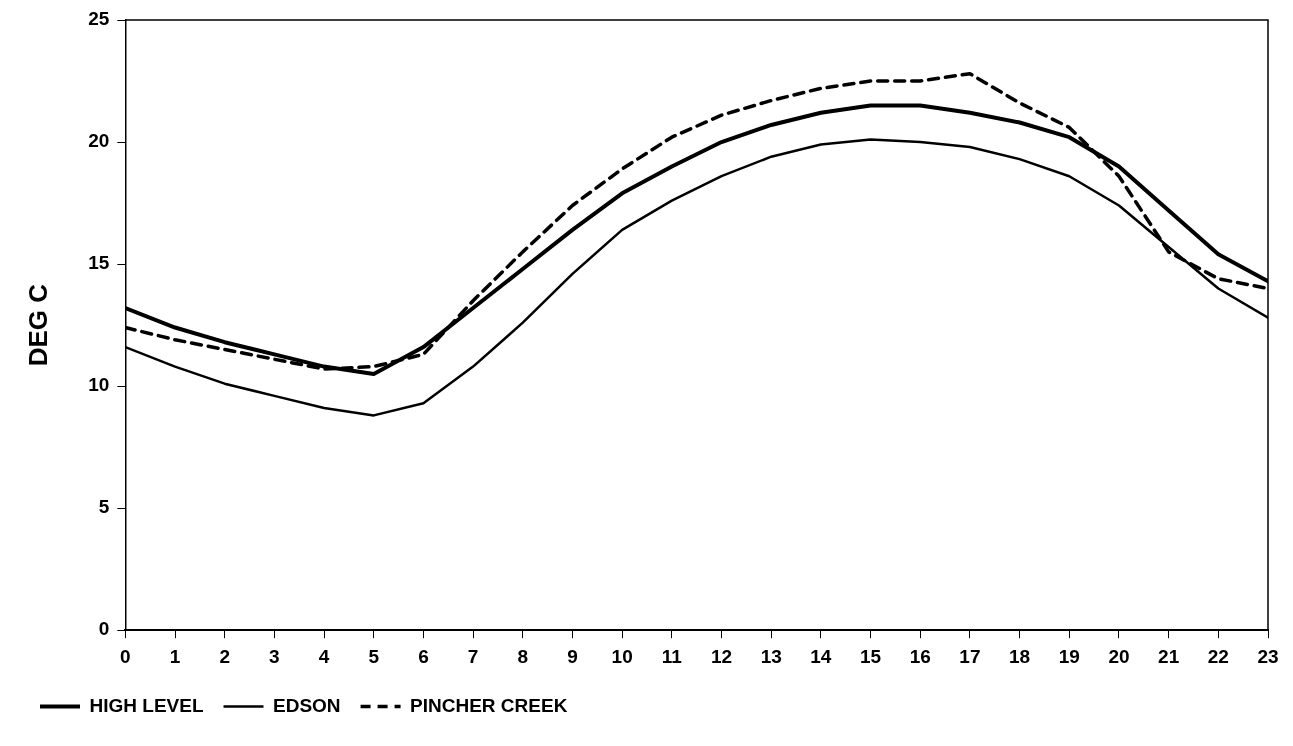  What do you see at coordinates (274, 656) in the screenshot?
I see `x-tick-label: 3` at bounding box center [274, 656].